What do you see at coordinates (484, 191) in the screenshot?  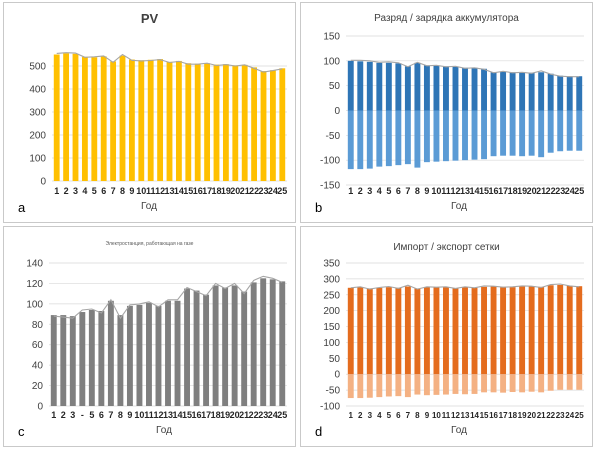 I see `x-tick-label: 15` at bounding box center [484, 191].